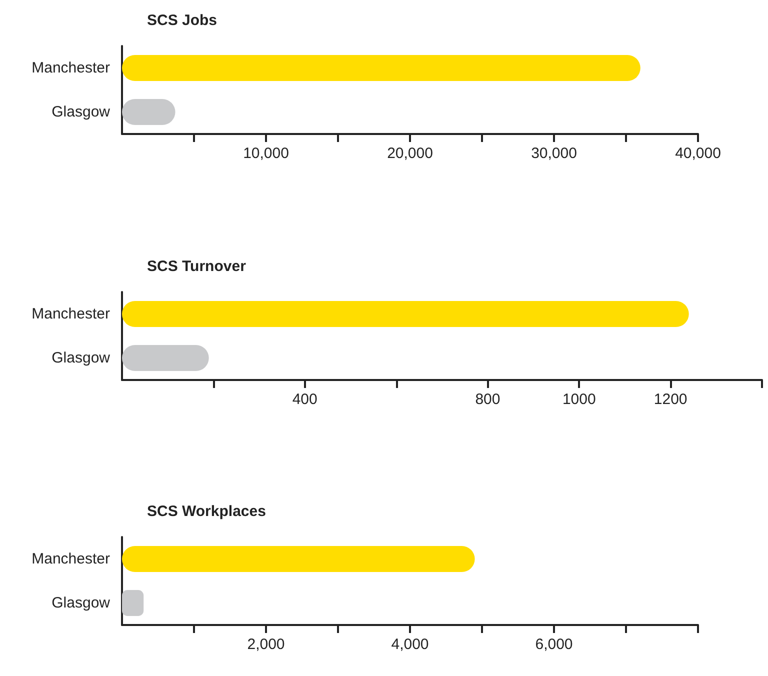 Image resolution: width=768 pixels, height=676 pixels. I want to click on chart-title: SCS Turnover, so click(196, 266).